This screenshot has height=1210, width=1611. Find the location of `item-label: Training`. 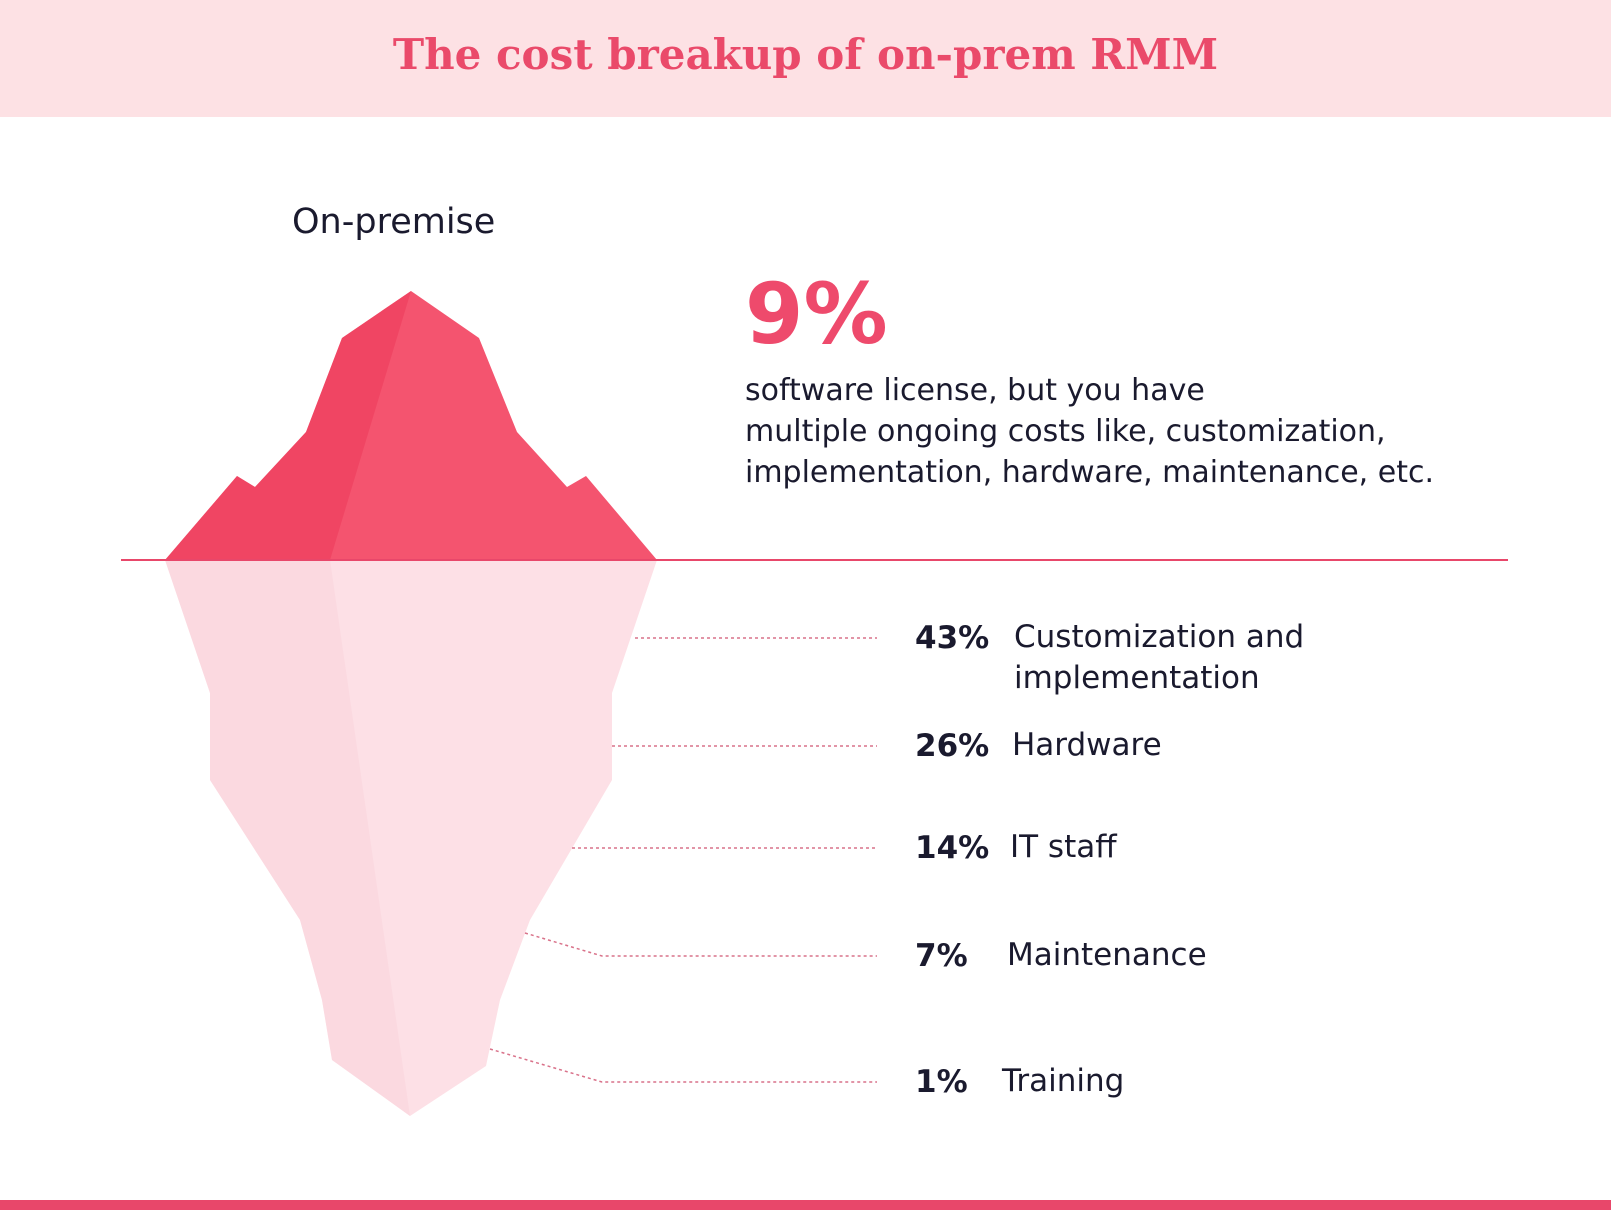

item-label: Training is located at coordinates (1063, 1081).